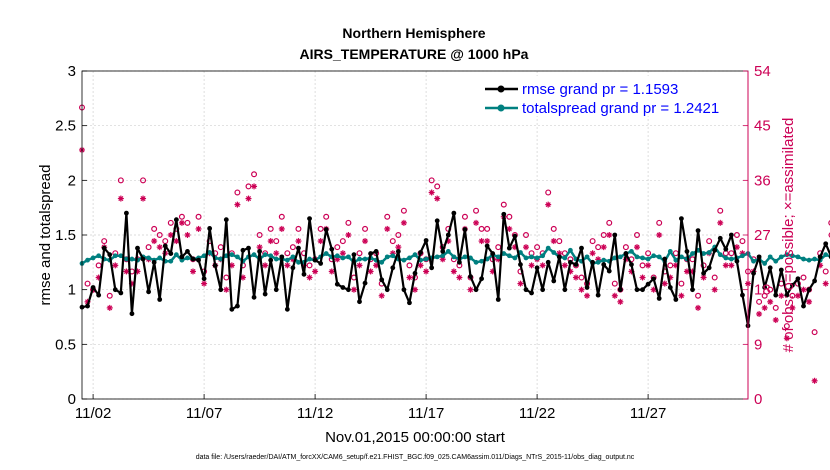  Describe the element at coordinates (758, 344) in the screenshot. I see `right-tick-label-1: 9` at that location.